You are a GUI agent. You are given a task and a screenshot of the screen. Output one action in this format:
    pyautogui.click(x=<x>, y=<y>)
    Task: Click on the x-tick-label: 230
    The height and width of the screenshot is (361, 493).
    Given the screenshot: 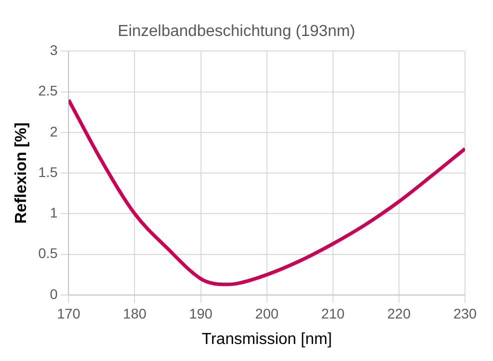 What is the action you would take?
    pyautogui.click(x=465, y=313)
    